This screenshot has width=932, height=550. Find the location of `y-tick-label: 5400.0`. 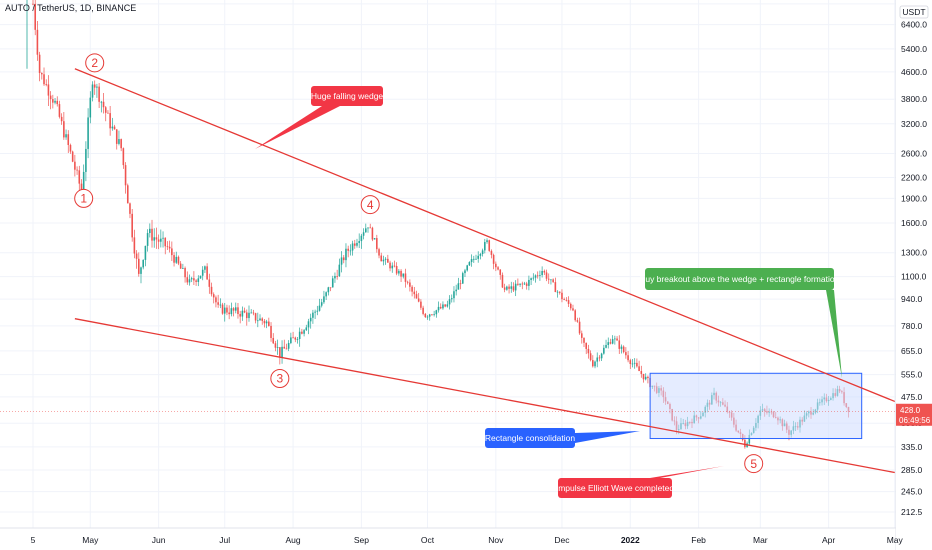

y-tick-label: 5400.0 is located at coordinates (914, 49).